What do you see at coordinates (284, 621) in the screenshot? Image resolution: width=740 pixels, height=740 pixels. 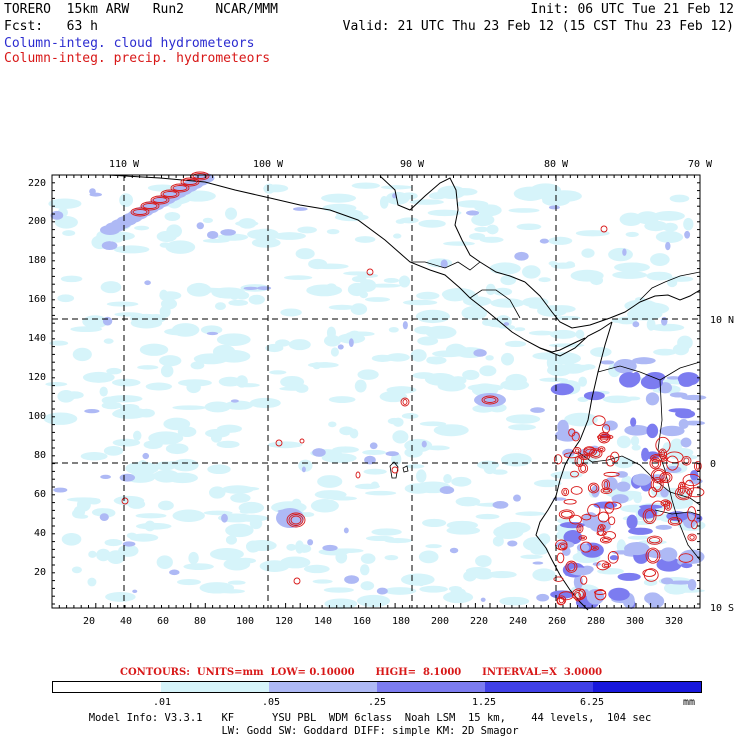 I see `x-tick-120: 120` at bounding box center [284, 621].